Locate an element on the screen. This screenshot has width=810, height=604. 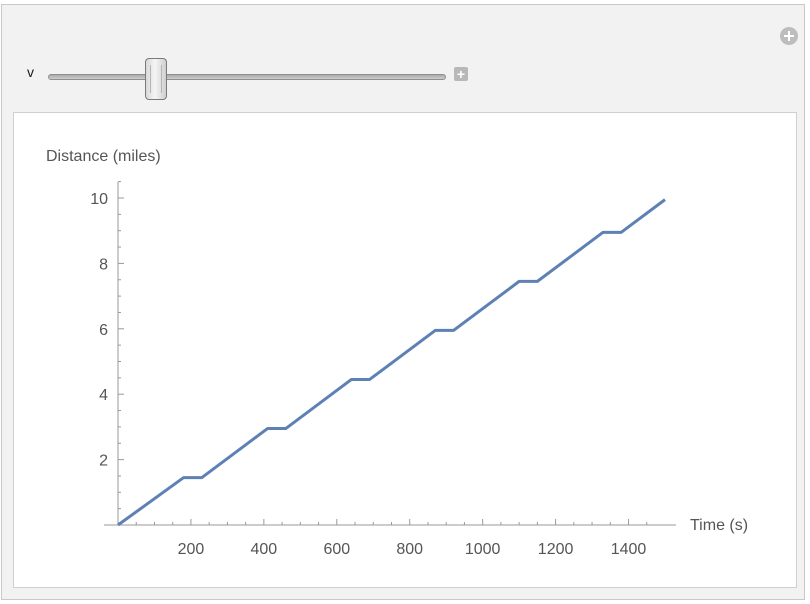
slider-track is located at coordinates (247, 77).